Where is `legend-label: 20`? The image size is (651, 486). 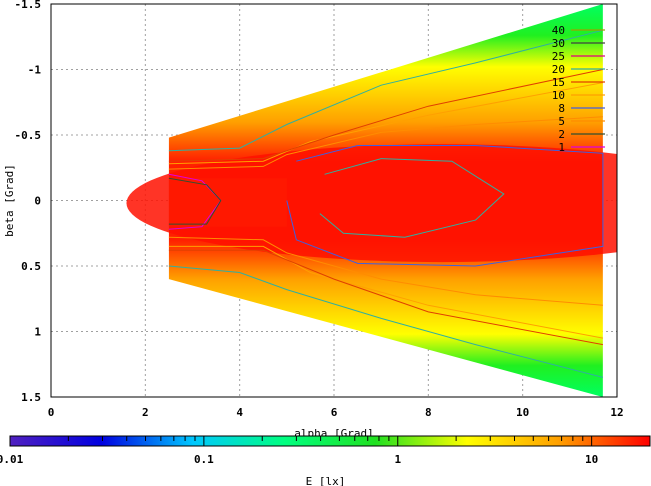
legend-label: 20 is located at coordinates (558, 69).